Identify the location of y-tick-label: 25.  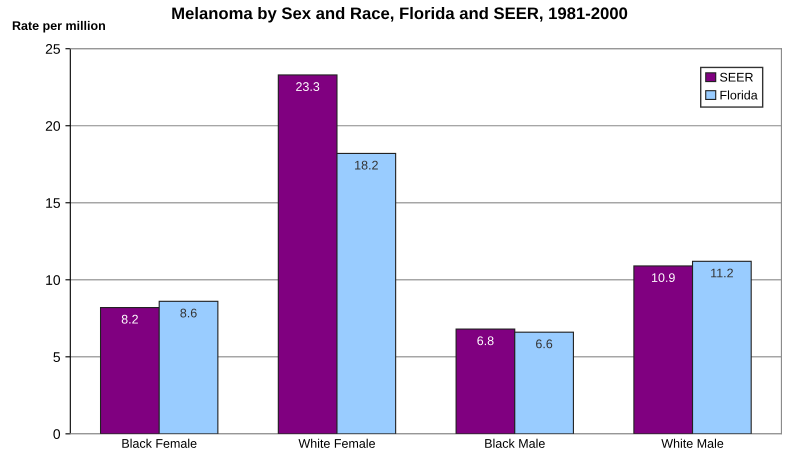
(53, 49).